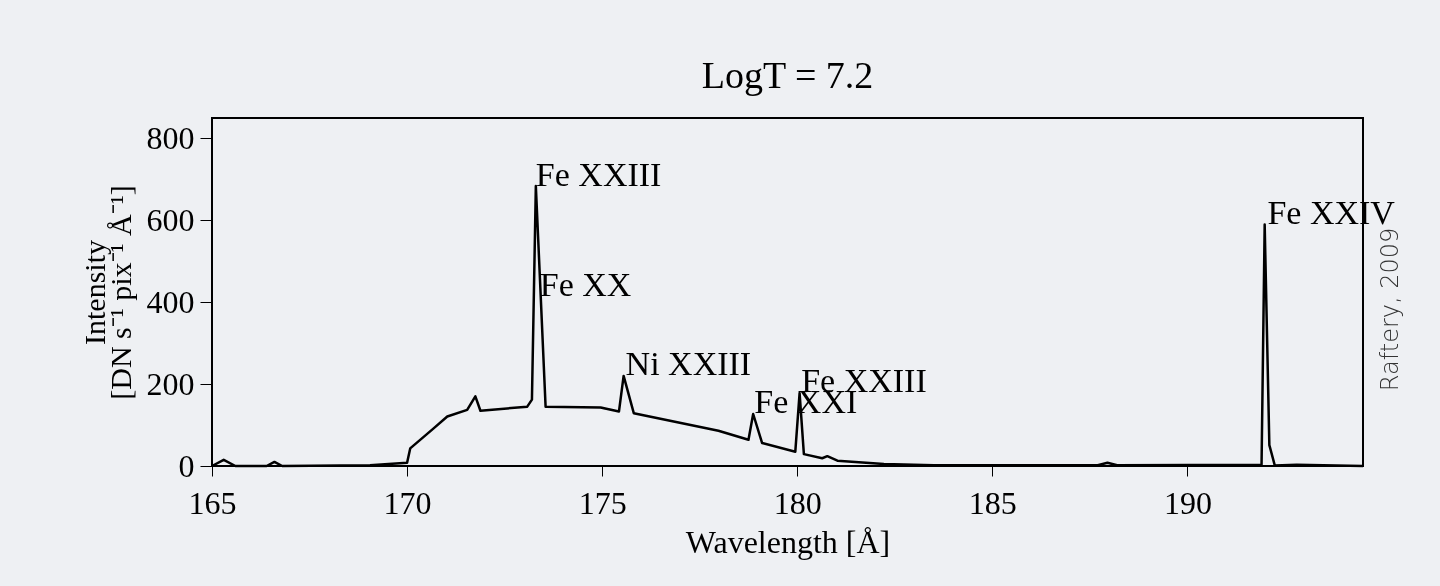 The height and width of the screenshot is (586, 1440). What do you see at coordinates (788, 541) in the screenshot?
I see `x-axis-title: Wavelength [Å]` at bounding box center [788, 541].